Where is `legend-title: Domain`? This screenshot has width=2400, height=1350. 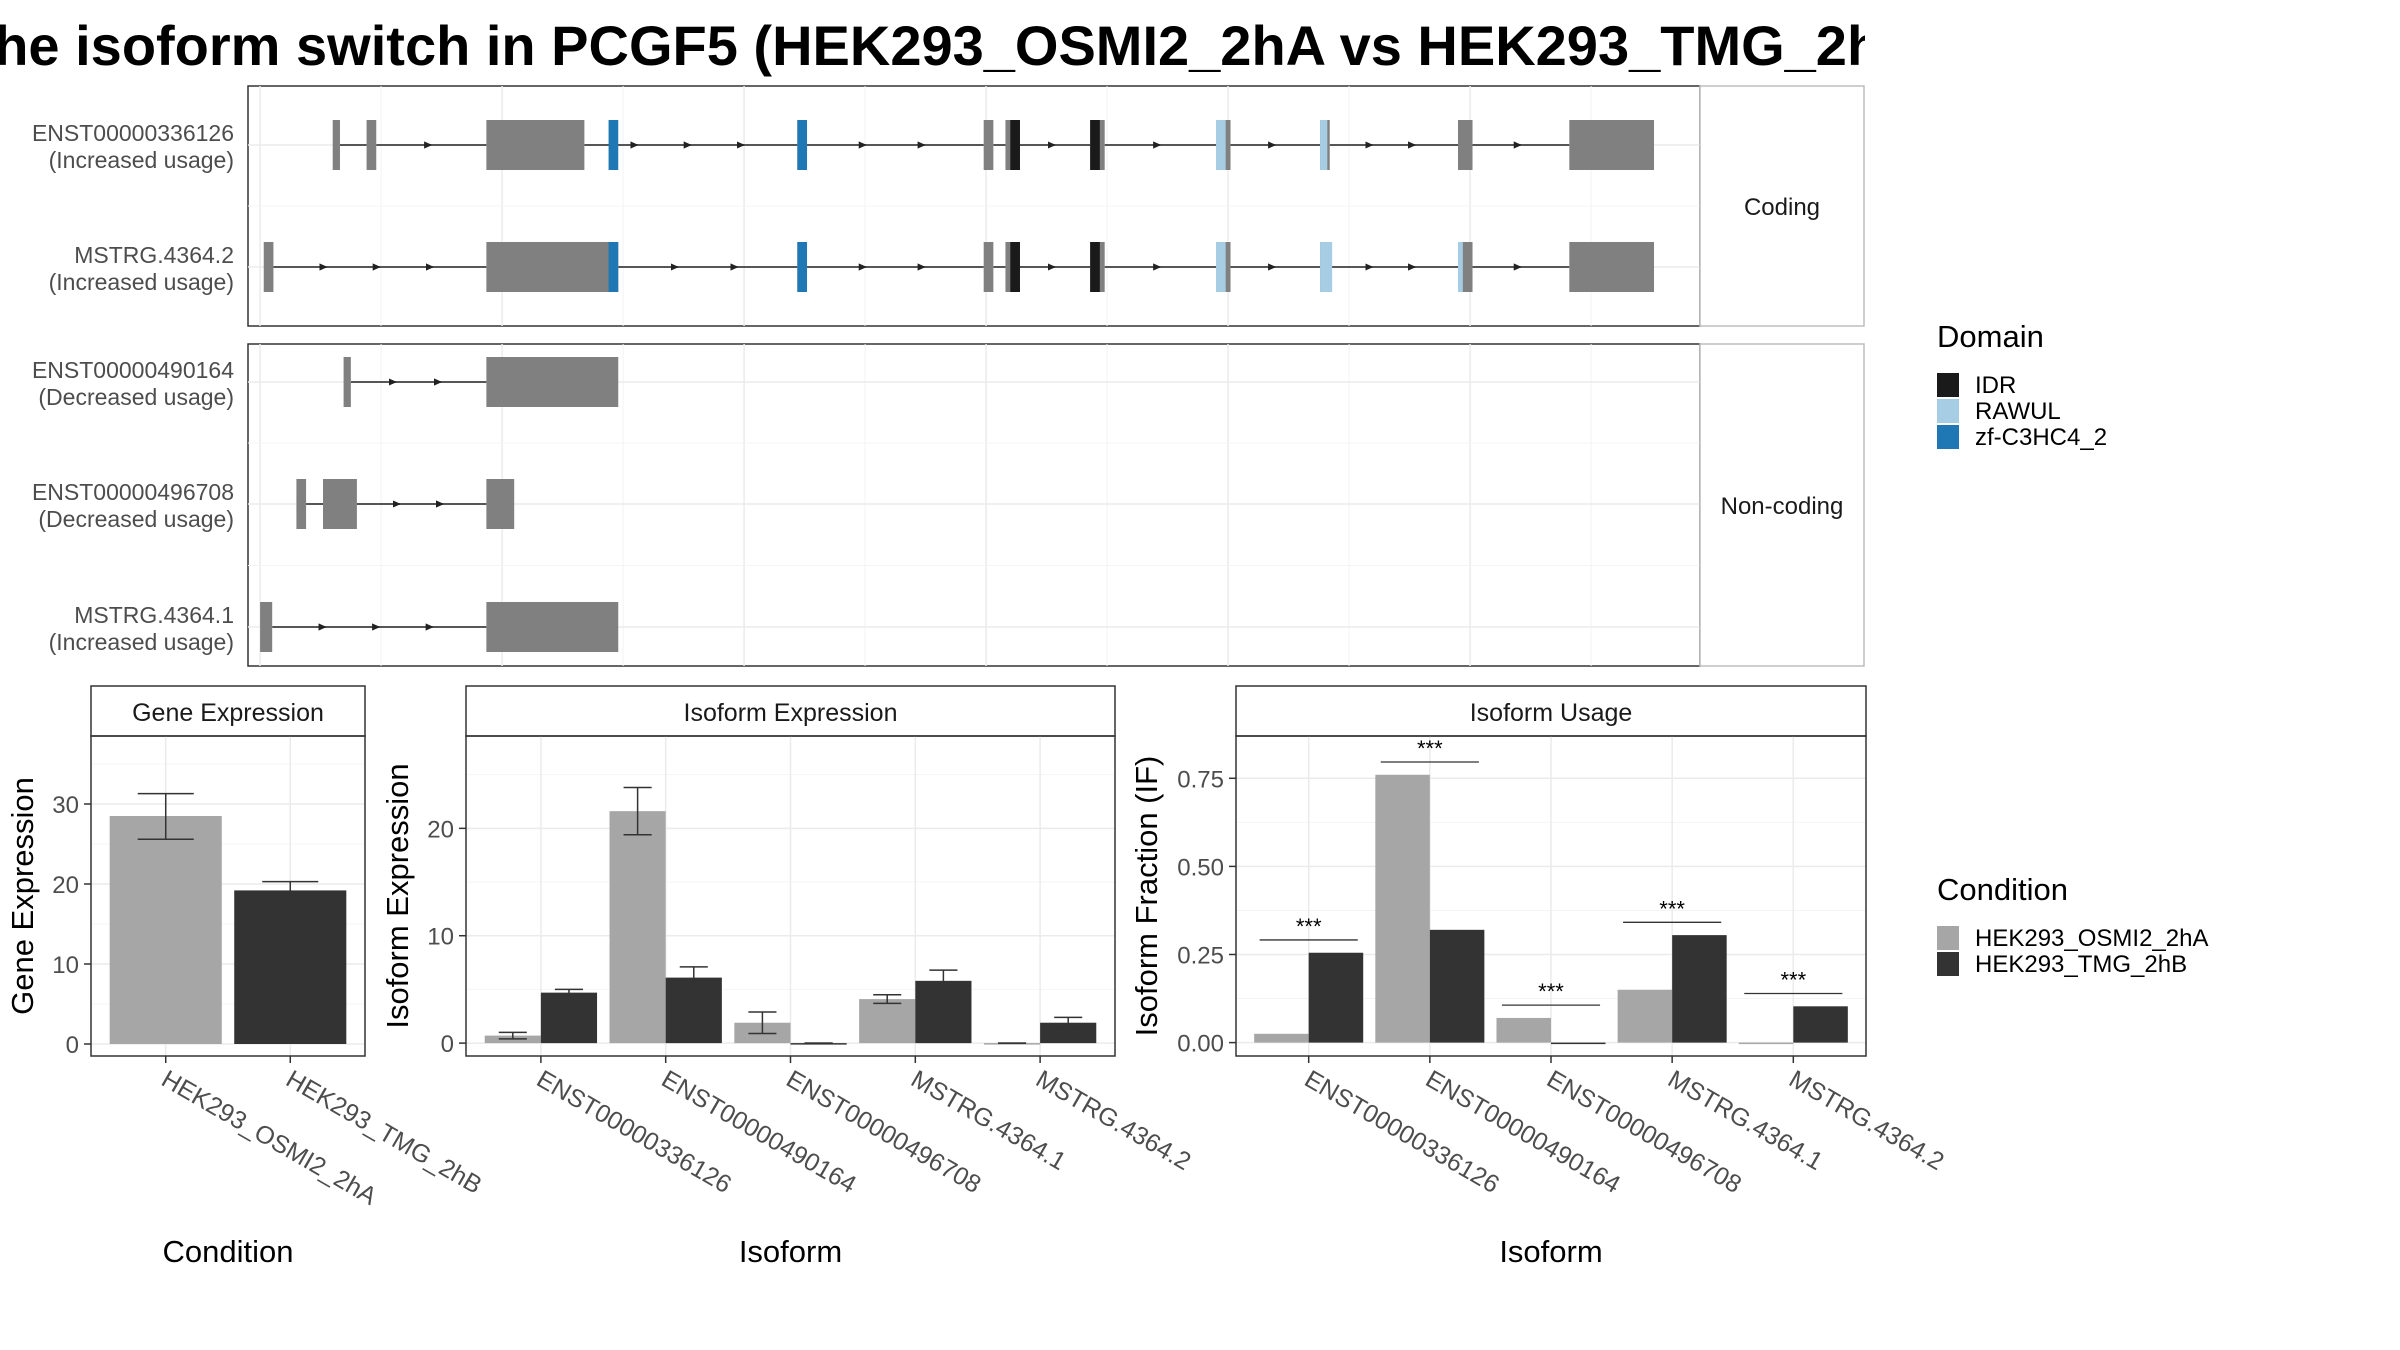 legend-title: Domain is located at coordinates (1990, 336).